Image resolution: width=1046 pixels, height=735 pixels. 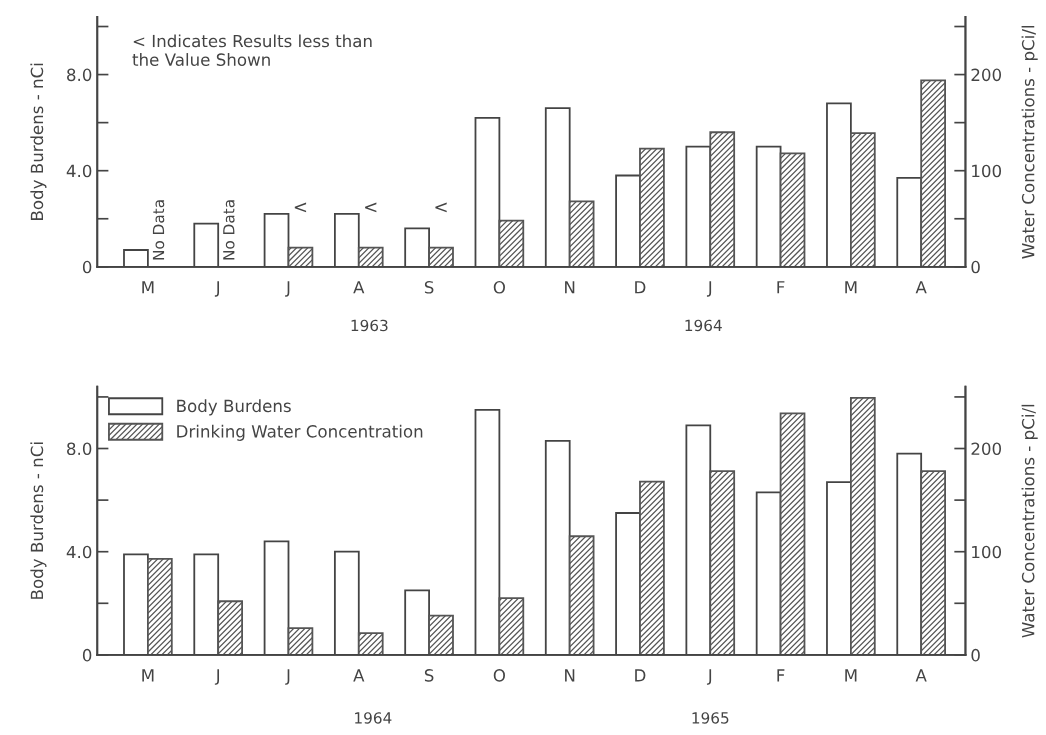 What do you see at coordinates (710, 718) in the screenshot?
I see `text: 1965` at bounding box center [710, 718].